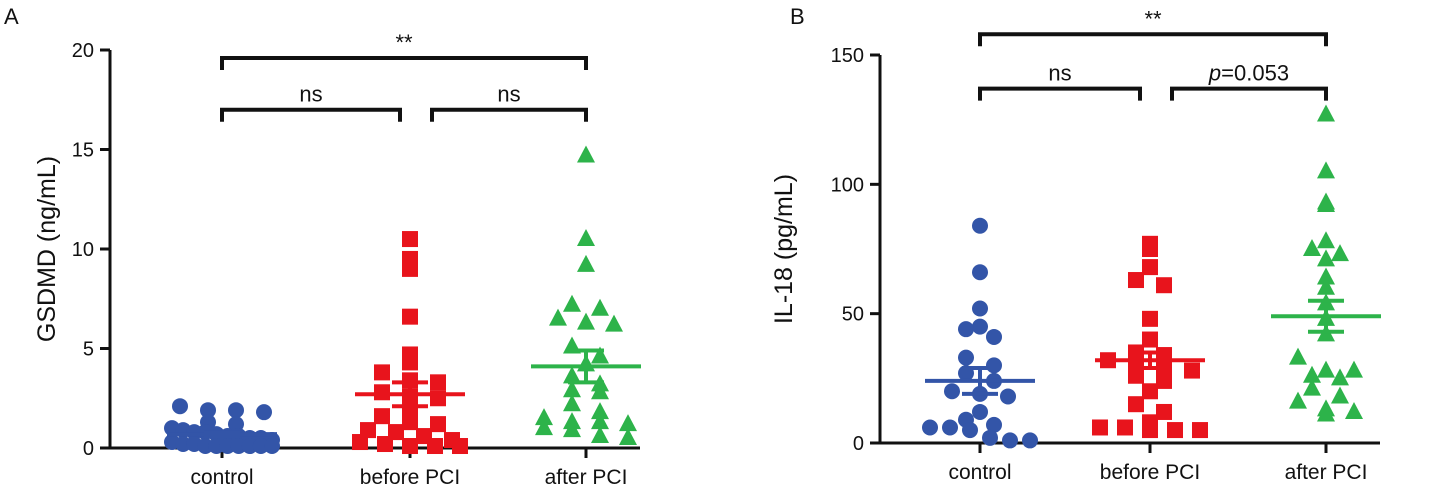 The width and height of the screenshot is (1447, 488). Describe the element at coordinates (83, 151) in the screenshot. I see `y-tick-label: 15` at that location.